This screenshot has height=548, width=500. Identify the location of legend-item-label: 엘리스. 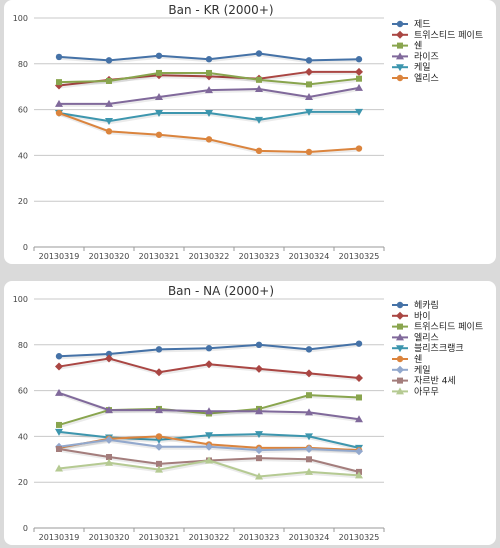
(426, 337).